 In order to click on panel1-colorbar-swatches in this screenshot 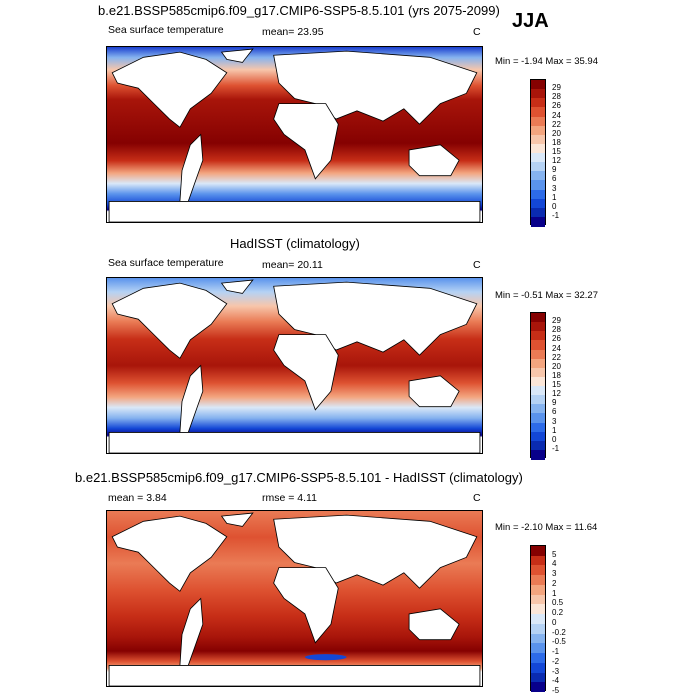, I will do `click(538, 153)`.